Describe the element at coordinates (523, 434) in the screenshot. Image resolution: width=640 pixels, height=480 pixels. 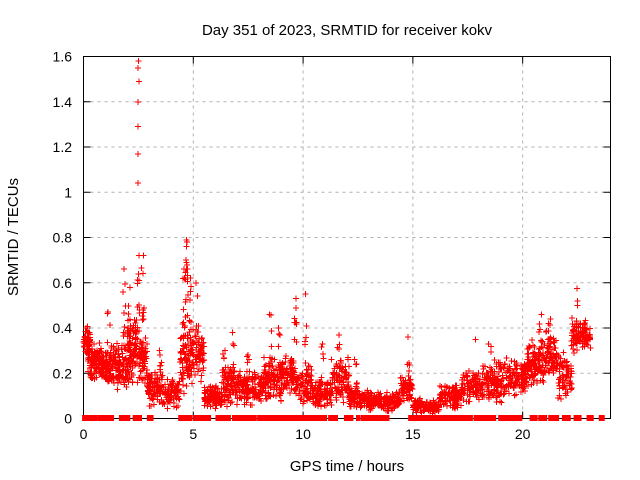
I see `x-tick-label: 20` at that location.